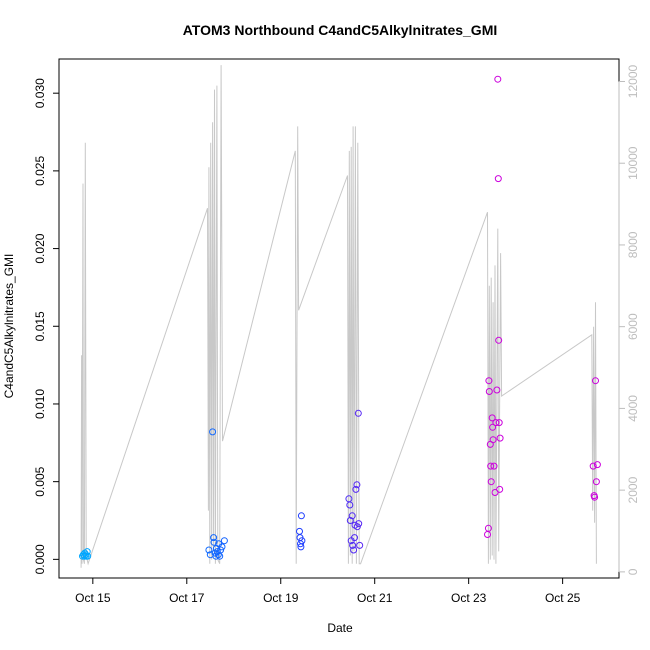 Image resolution: width=650 pixels, height=650 pixels. Describe the element at coordinates (563, 598) in the screenshot. I see `x-tick-label: Oct 25` at that location.